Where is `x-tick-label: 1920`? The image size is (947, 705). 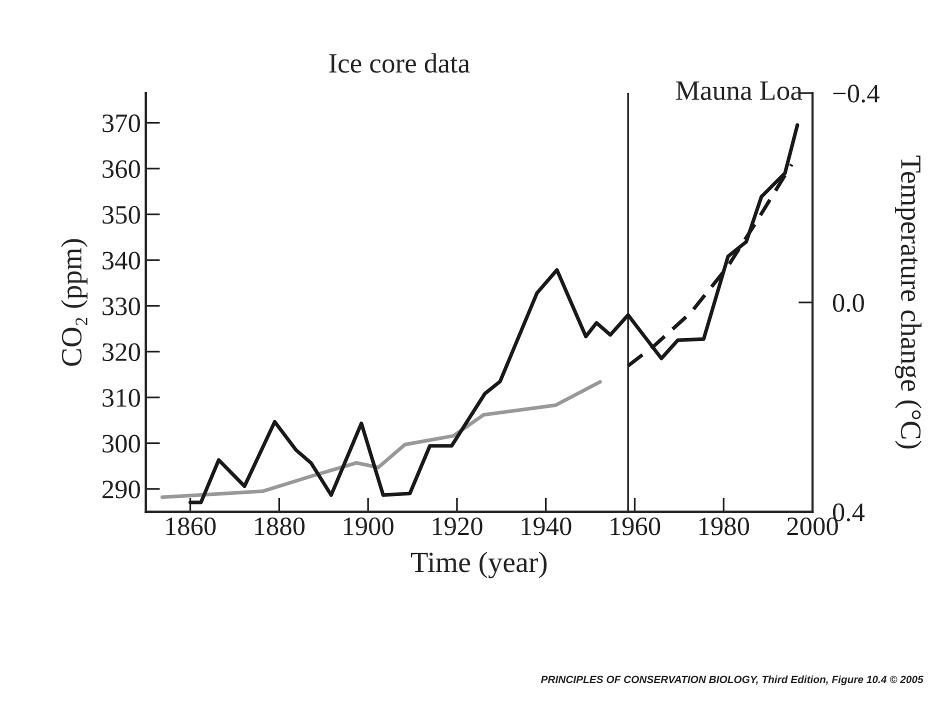 x-tick-label: 1920 is located at coordinates (457, 526).